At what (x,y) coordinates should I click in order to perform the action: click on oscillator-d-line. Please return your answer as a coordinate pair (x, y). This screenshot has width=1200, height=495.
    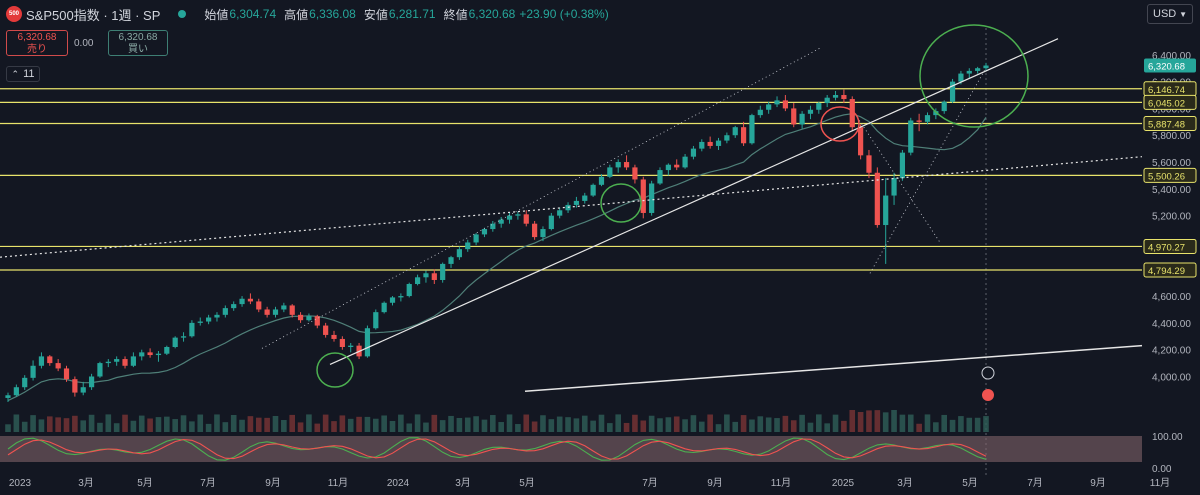
    Looking at the image, I should click on (497, 449).